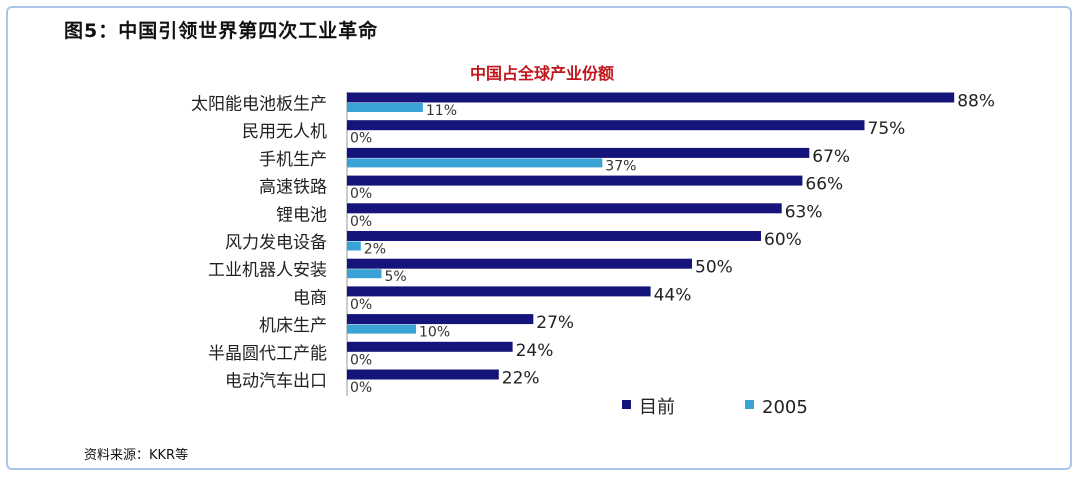 Image resolution: width=1080 pixels, height=478 pixels. What do you see at coordinates (293, 160) in the screenshot?
I see `category-label: 手机生产` at bounding box center [293, 160].